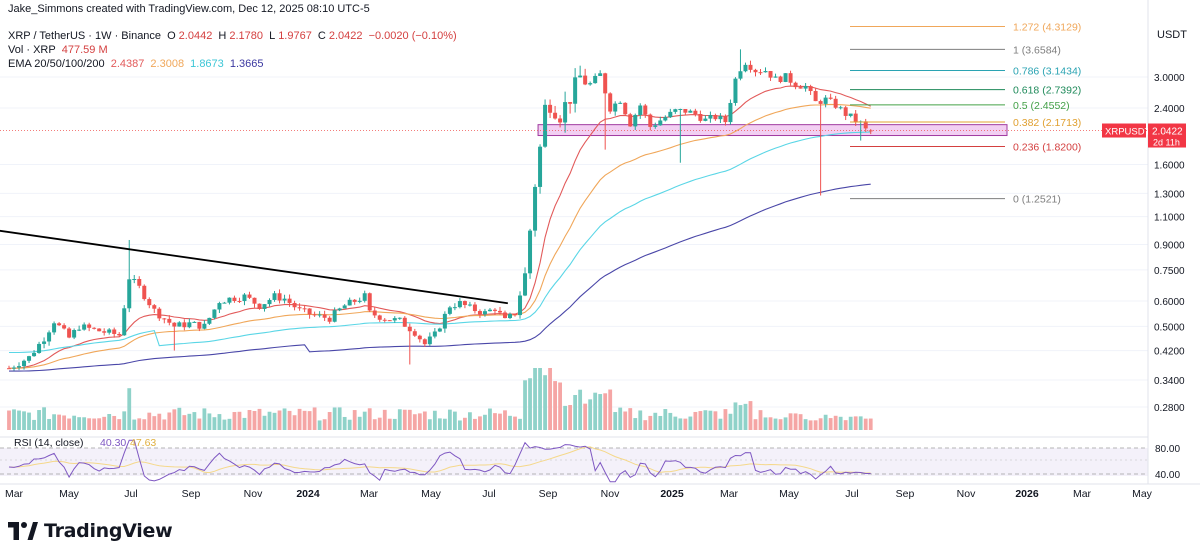  I want to click on ema200-value: 1.3665, so click(246, 64).